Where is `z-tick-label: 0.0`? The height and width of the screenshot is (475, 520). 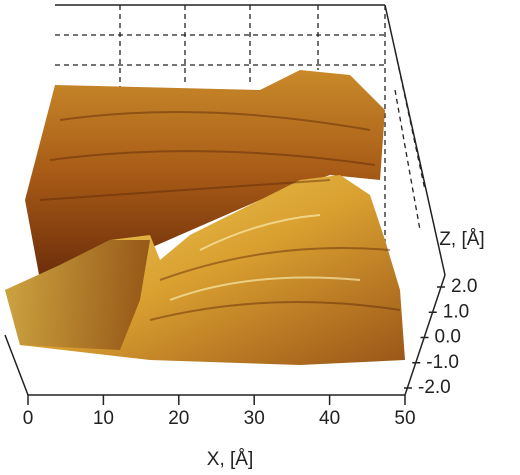 z-tick-label: 0.0 is located at coordinates (448, 337).